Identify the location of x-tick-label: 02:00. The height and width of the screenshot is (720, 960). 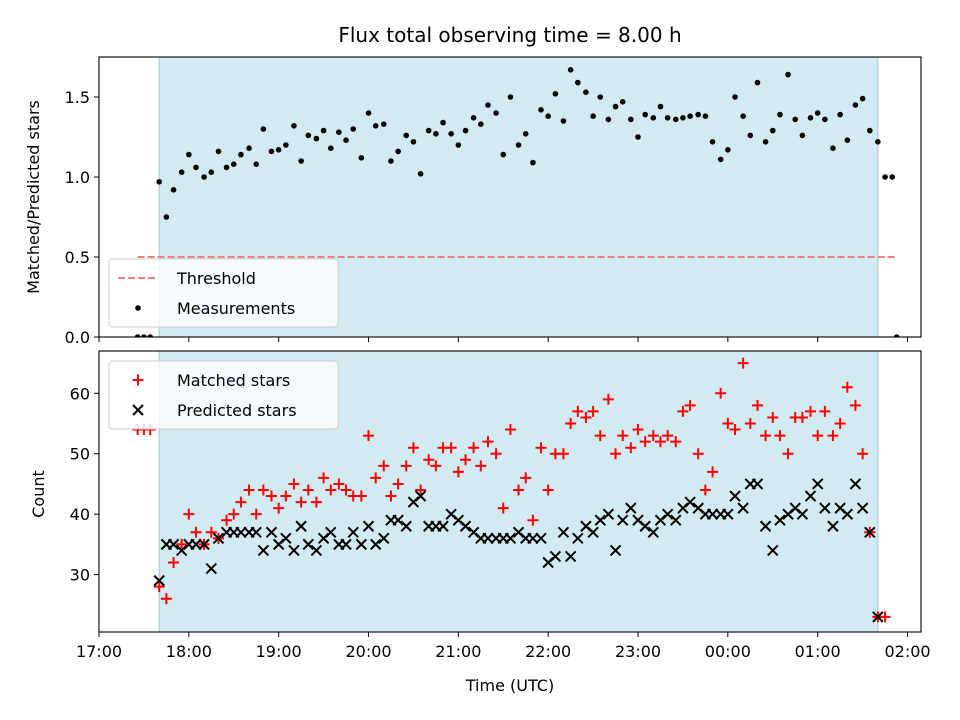
(907, 651).